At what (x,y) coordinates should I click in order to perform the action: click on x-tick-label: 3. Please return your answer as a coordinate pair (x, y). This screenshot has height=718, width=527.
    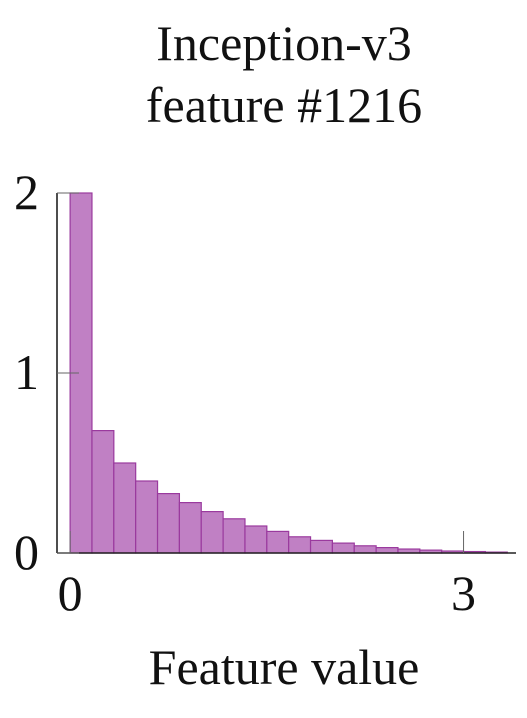
    Looking at the image, I should click on (463, 593).